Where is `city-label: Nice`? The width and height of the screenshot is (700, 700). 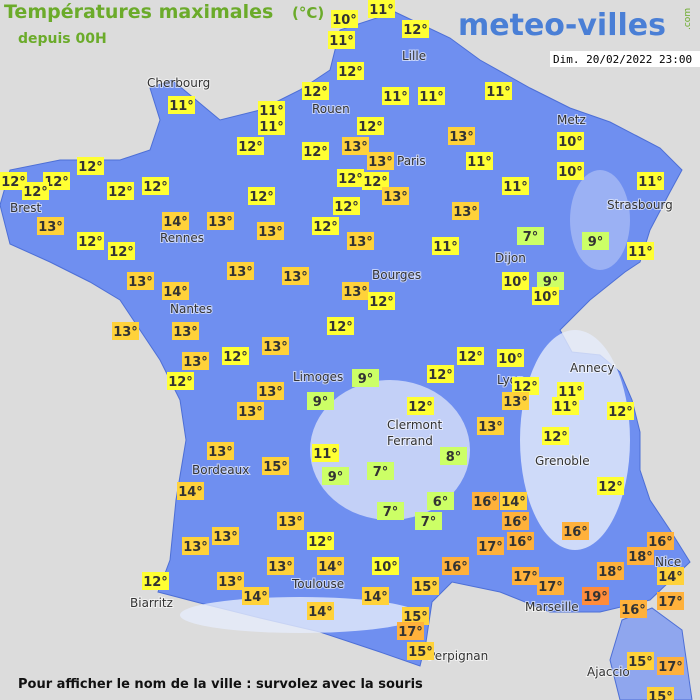
city-label: Nice is located at coordinates (668, 562).